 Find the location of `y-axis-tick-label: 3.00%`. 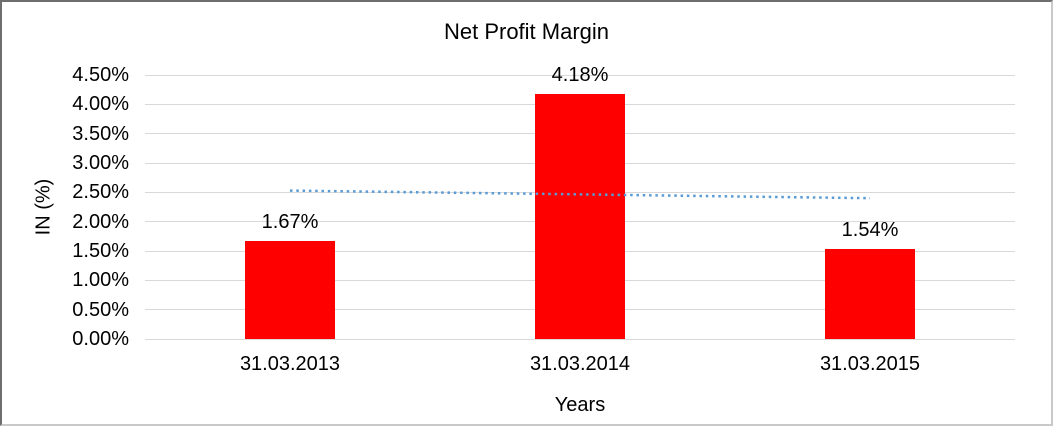

y-axis-tick-label: 3.00% is located at coordinates (100, 163).